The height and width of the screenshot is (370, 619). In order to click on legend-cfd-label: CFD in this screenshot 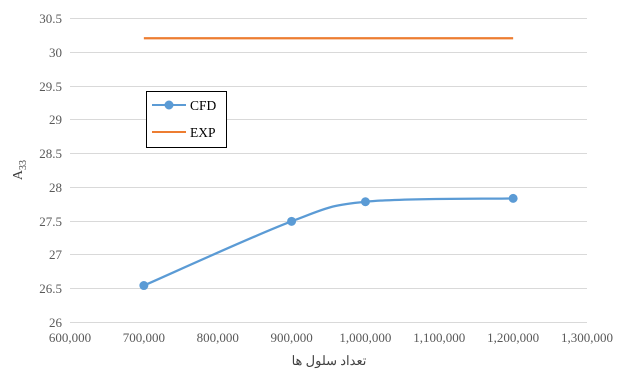, I will do `click(203, 105)`.